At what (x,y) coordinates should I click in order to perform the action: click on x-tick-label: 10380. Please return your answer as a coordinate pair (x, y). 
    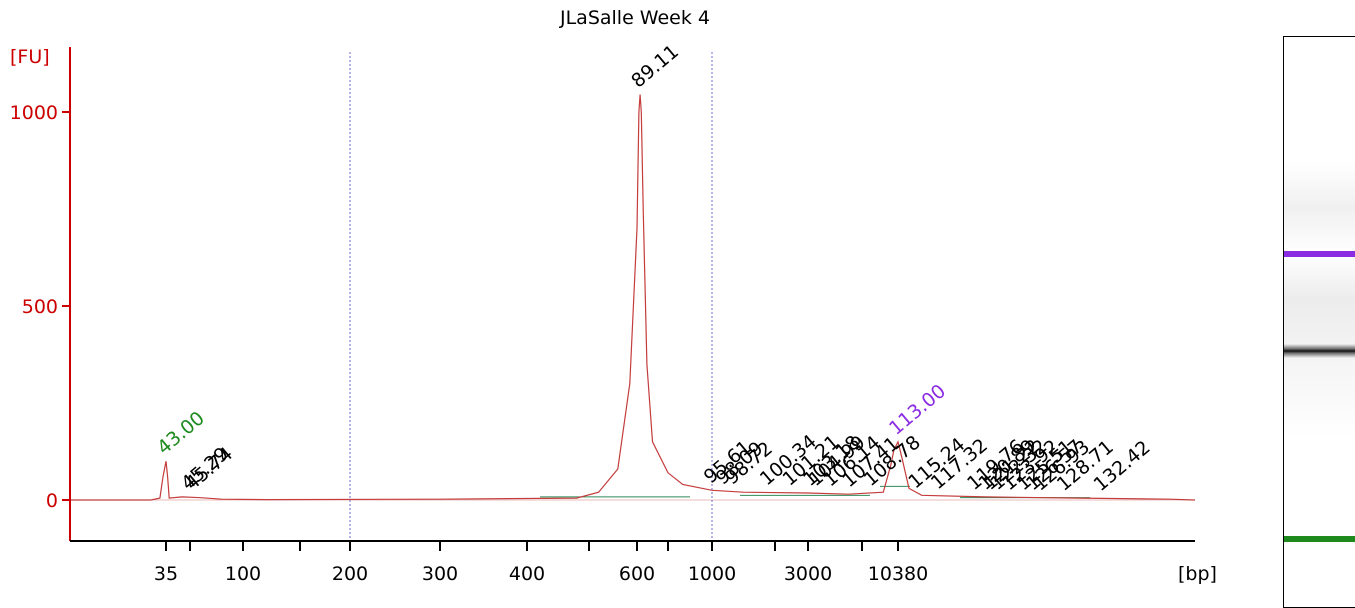
    Looking at the image, I should click on (898, 574).